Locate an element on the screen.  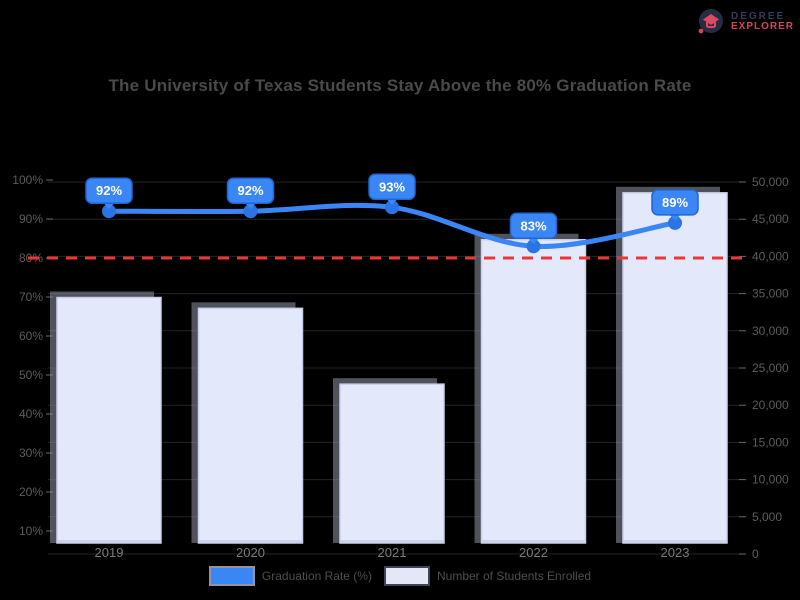
logo: DEGREE EXPLORER is located at coordinates (745, 22).